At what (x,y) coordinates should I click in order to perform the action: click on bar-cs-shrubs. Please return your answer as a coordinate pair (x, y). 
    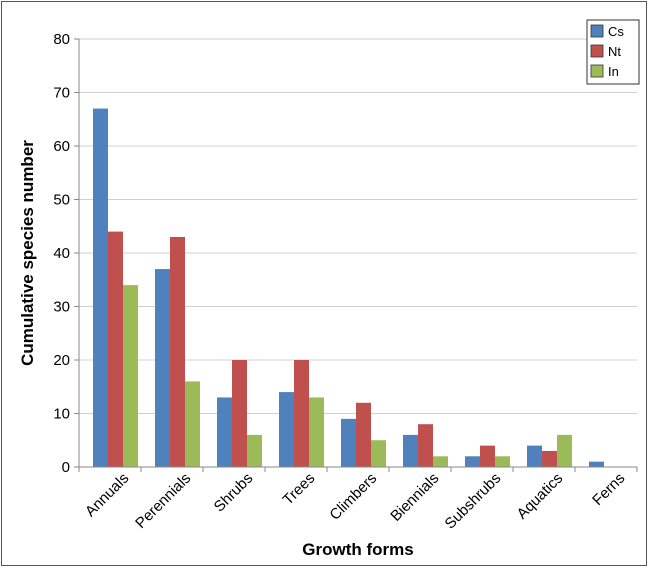
    Looking at the image, I should click on (224, 432).